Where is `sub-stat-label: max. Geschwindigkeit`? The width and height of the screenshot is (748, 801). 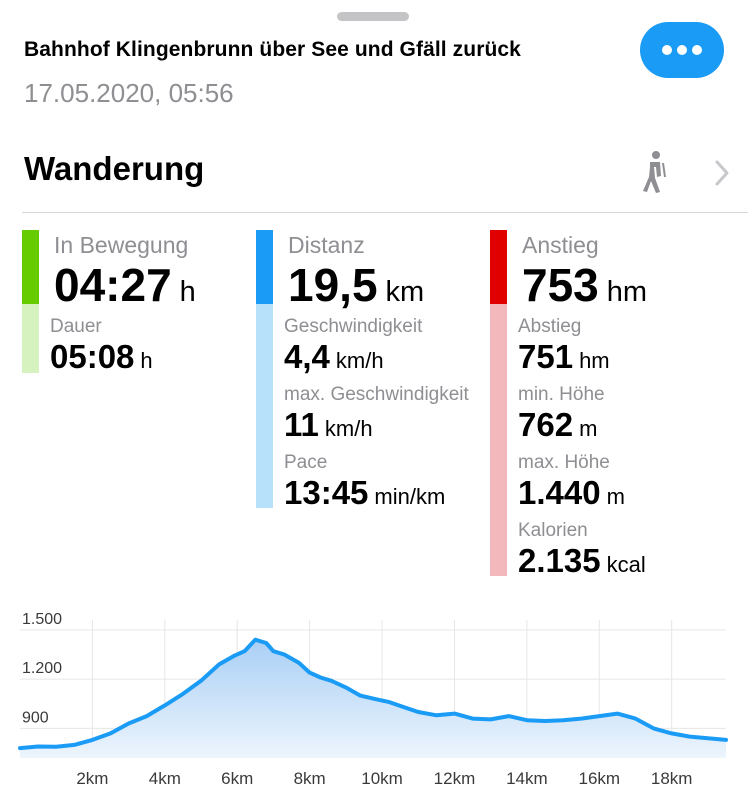
sub-stat-label: max. Geschwindigkeit is located at coordinates (376, 394).